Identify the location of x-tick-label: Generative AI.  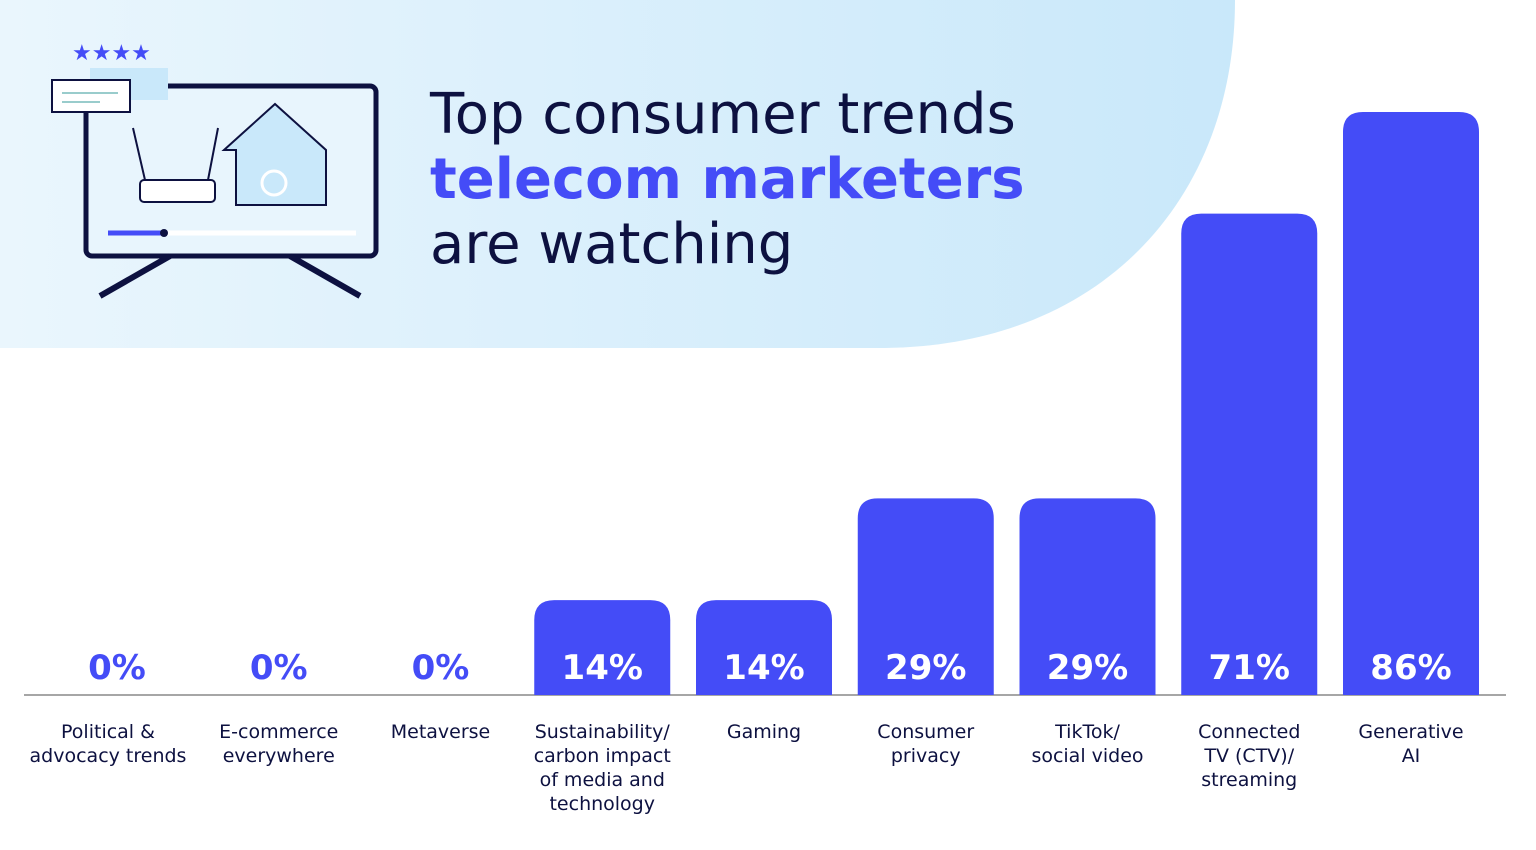
(1410, 744).